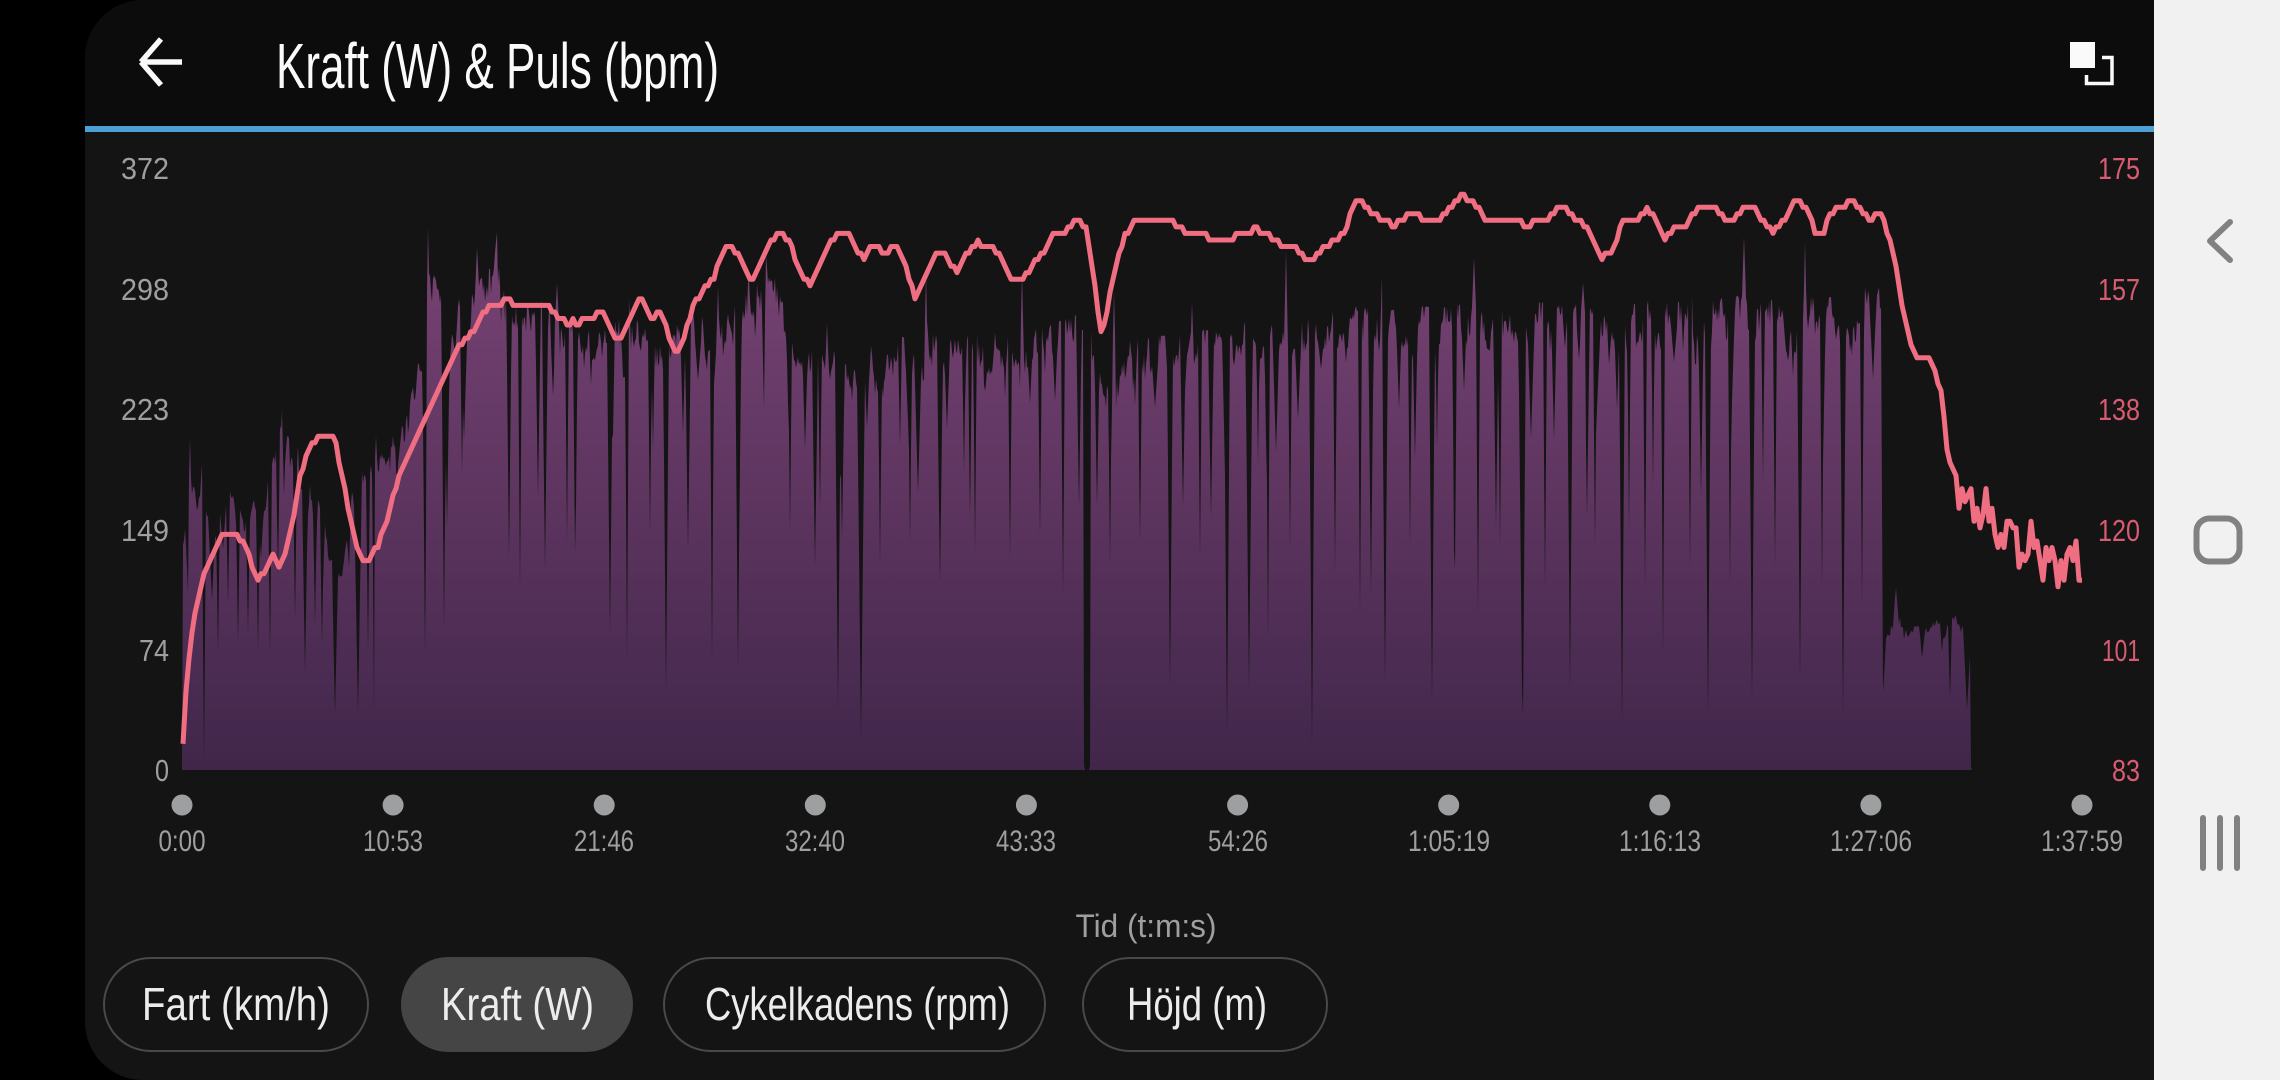 This screenshot has width=2280, height=1080. What do you see at coordinates (1026, 841) in the screenshot?
I see `svg-text: 43:33` at bounding box center [1026, 841].